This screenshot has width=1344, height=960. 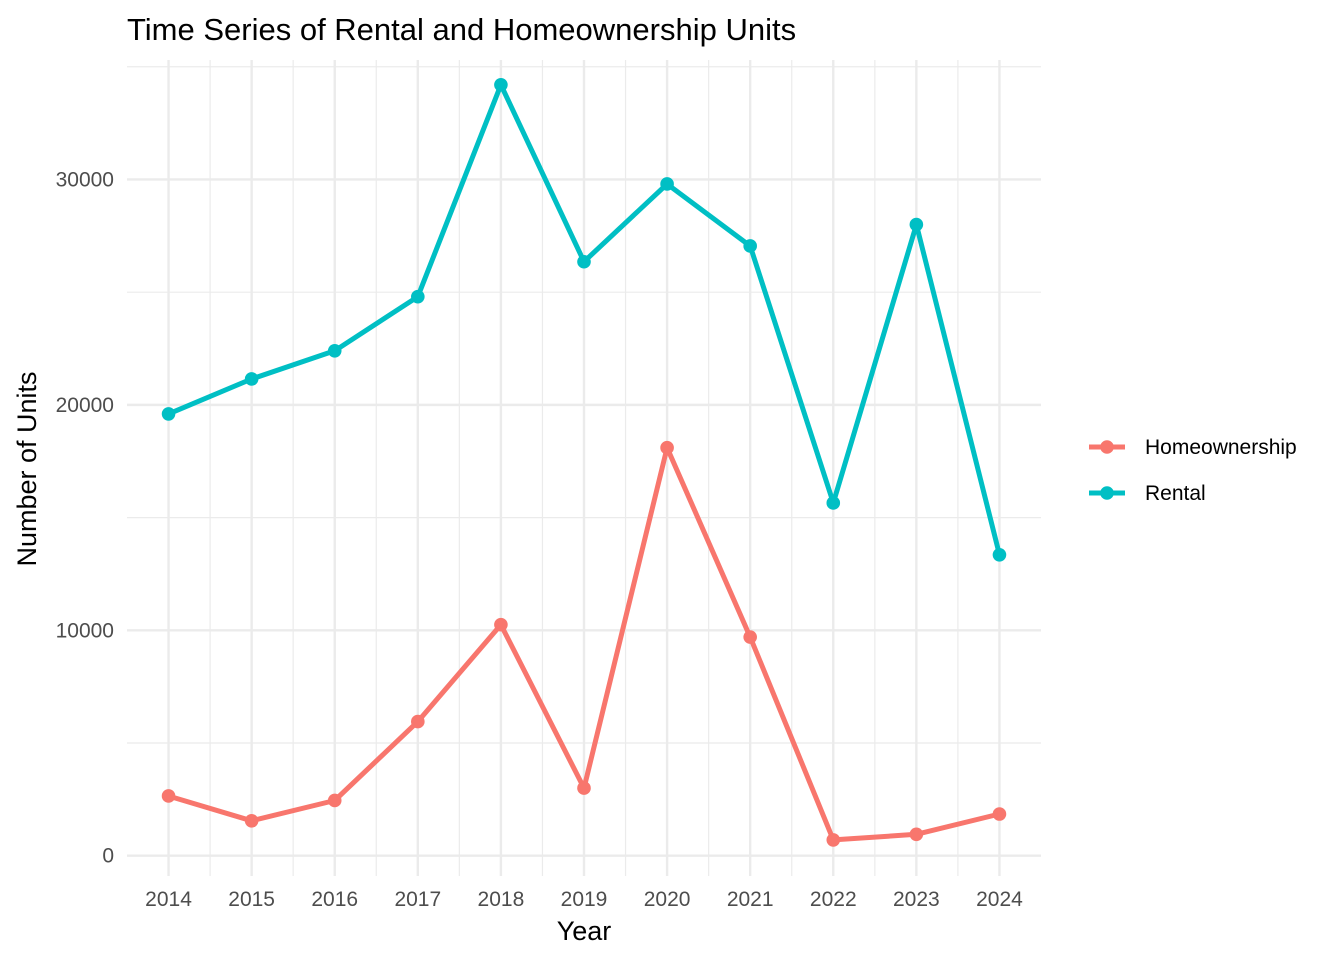 I want to click on x-tick-label: 2021, so click(x=750, y=899).